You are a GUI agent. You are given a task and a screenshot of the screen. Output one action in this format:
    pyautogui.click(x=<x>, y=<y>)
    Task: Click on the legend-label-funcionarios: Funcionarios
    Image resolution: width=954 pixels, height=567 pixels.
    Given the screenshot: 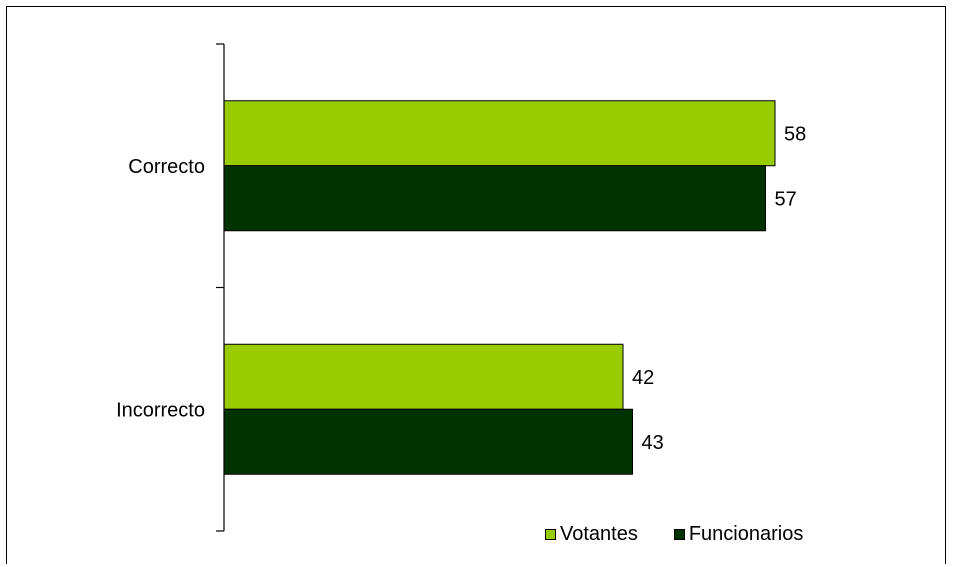 What is the action you would take?
    pyautogui.click(x=746, y=533)
    